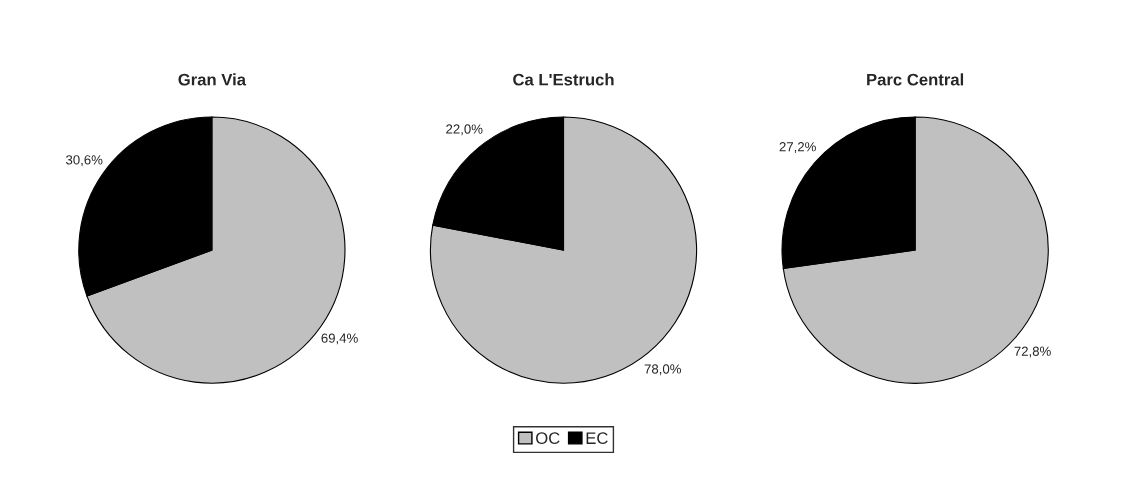 Image resolution: width=1127 pixels, height=481 pixels. What do you see at coordinates (1032, 352) in the screenshot?
I see `data-label: 72,8%` at bounding box center [1032, 352].